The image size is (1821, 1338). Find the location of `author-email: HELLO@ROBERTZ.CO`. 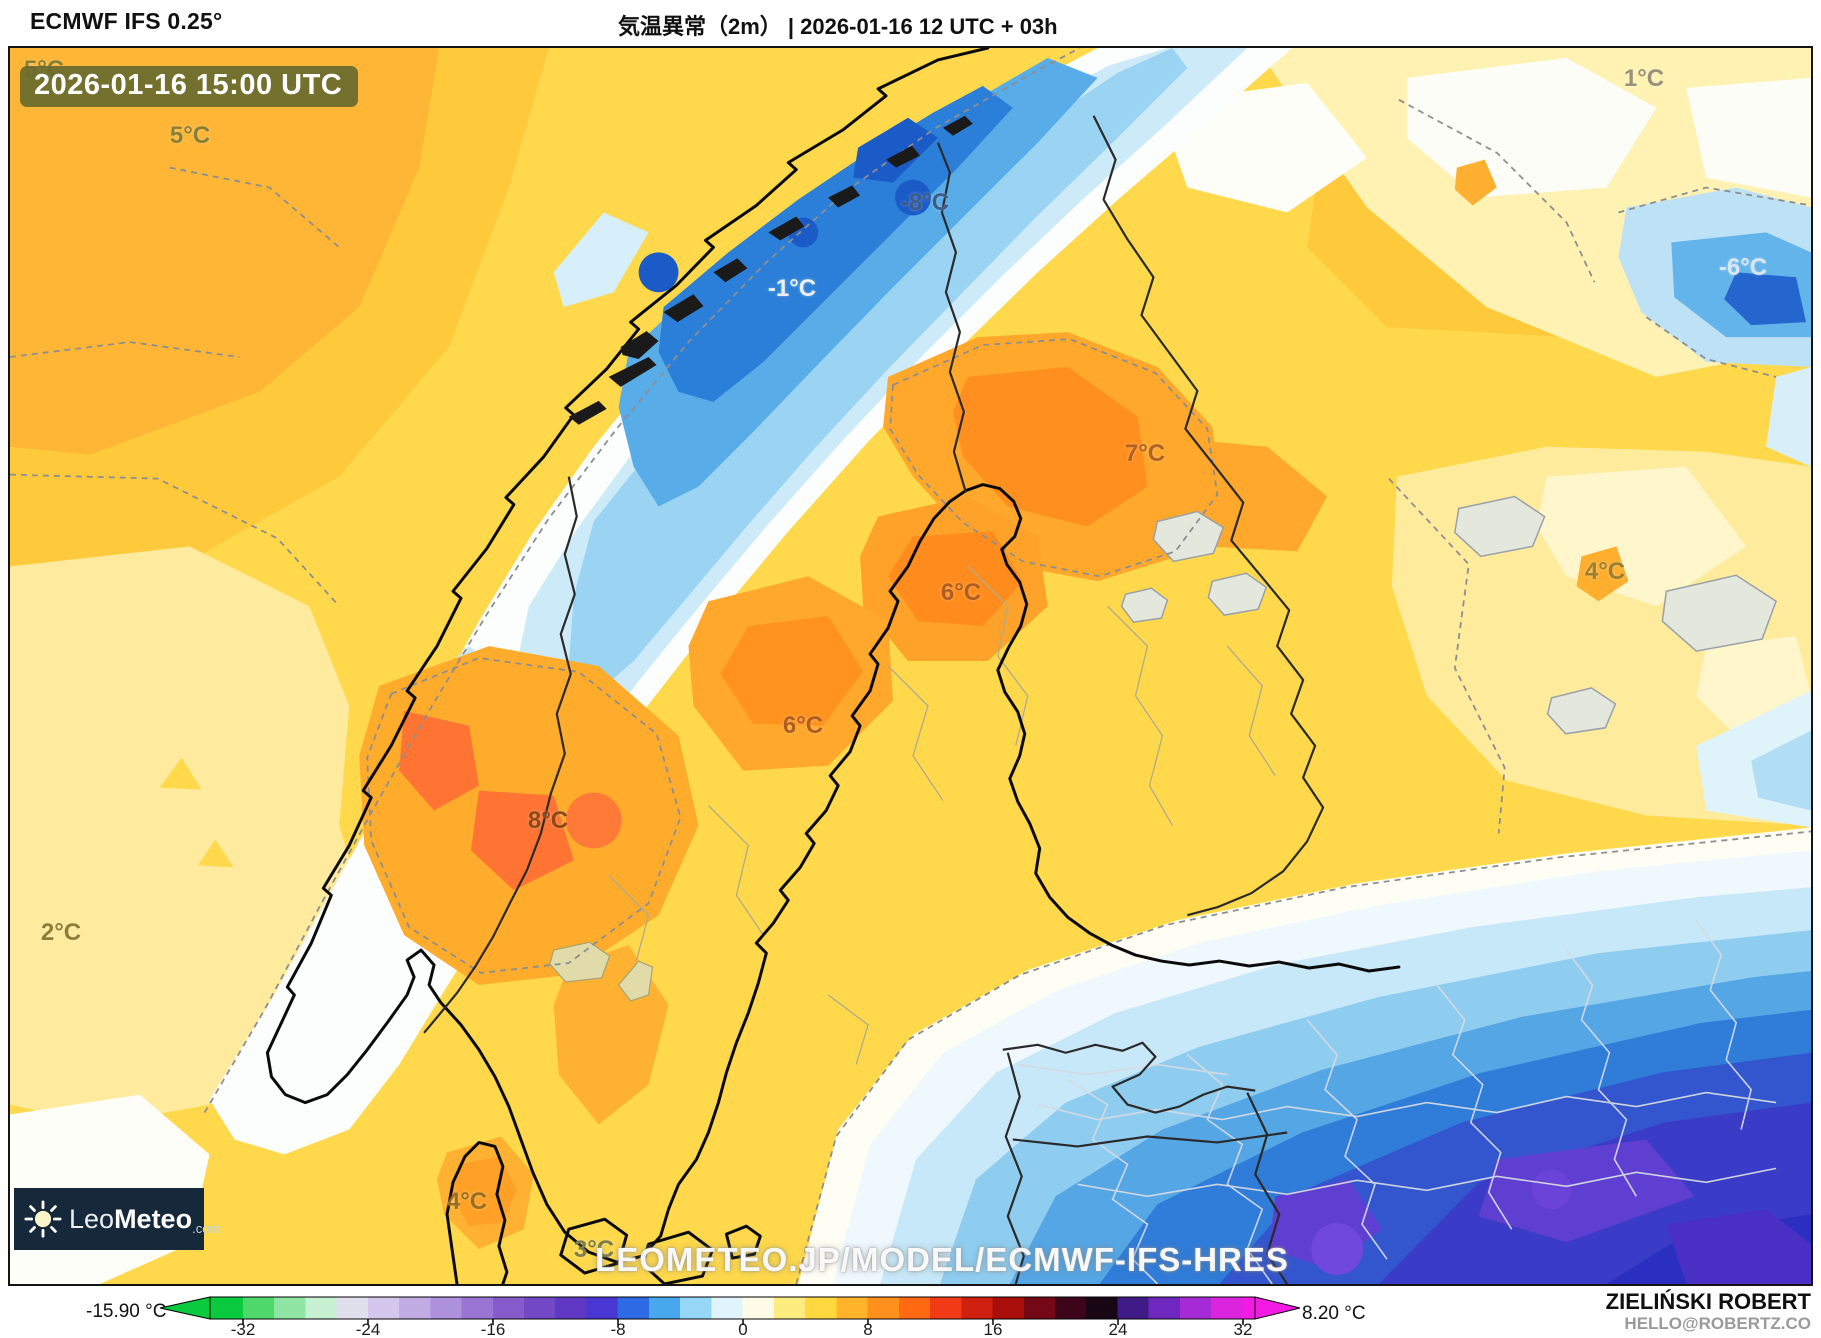

author-email: HELLO@ROBERTZ.CO is located at coordinates (1717, 1324).